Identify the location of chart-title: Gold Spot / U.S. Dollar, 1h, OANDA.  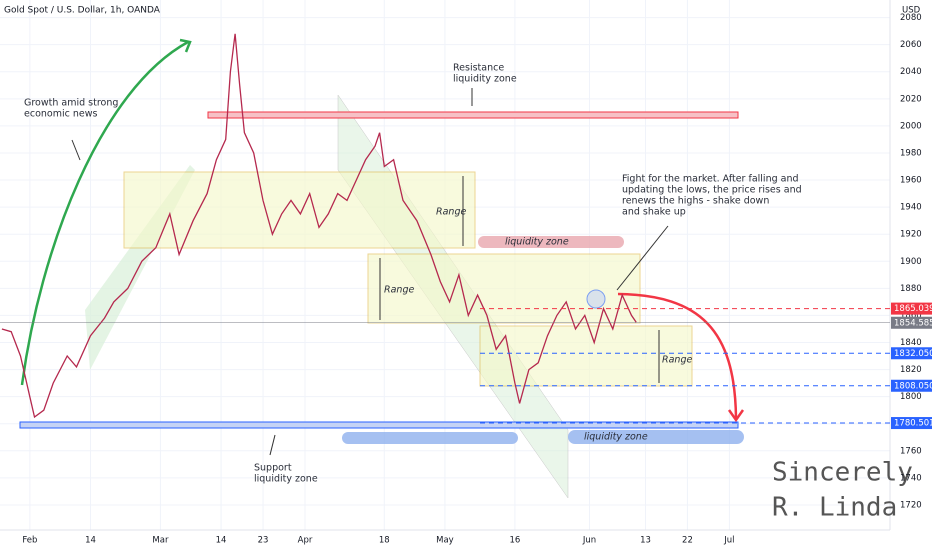
(82, 11).